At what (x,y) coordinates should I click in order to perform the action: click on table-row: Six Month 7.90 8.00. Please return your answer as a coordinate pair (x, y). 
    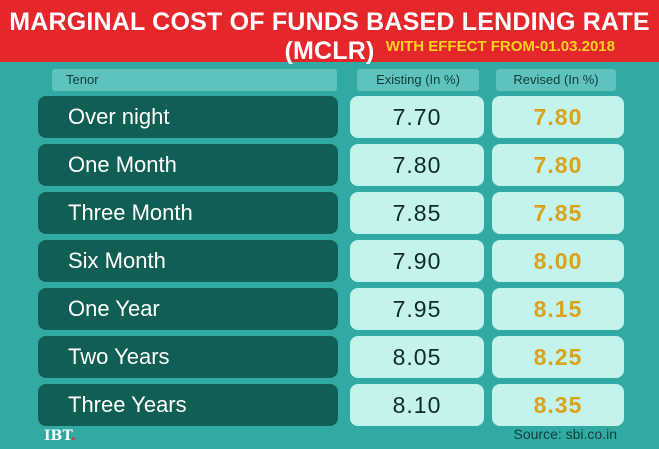
    Looking at the image, I should click on (329, 261).